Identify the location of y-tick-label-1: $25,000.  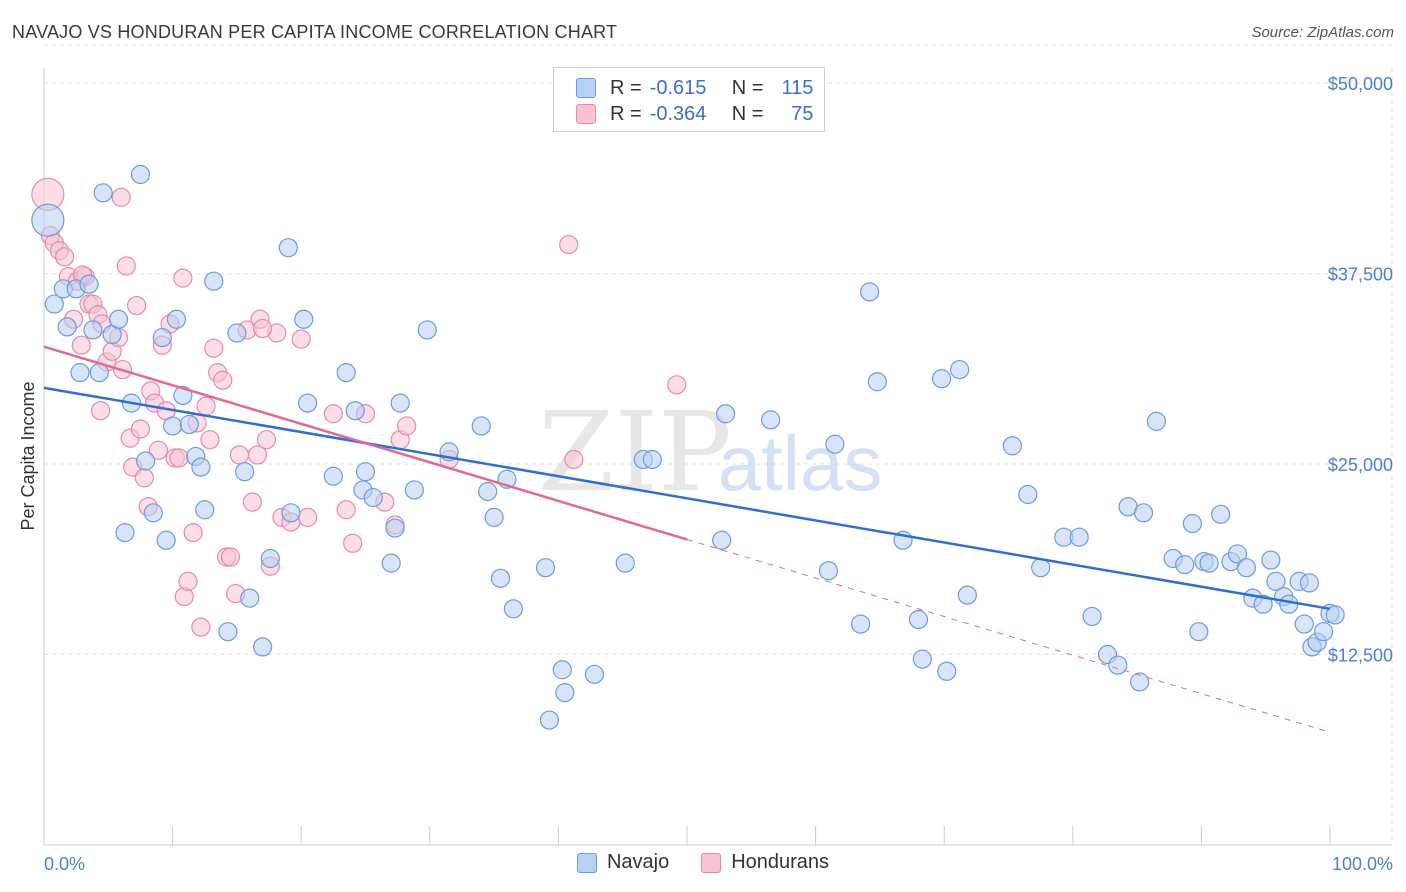
(1360, 465).